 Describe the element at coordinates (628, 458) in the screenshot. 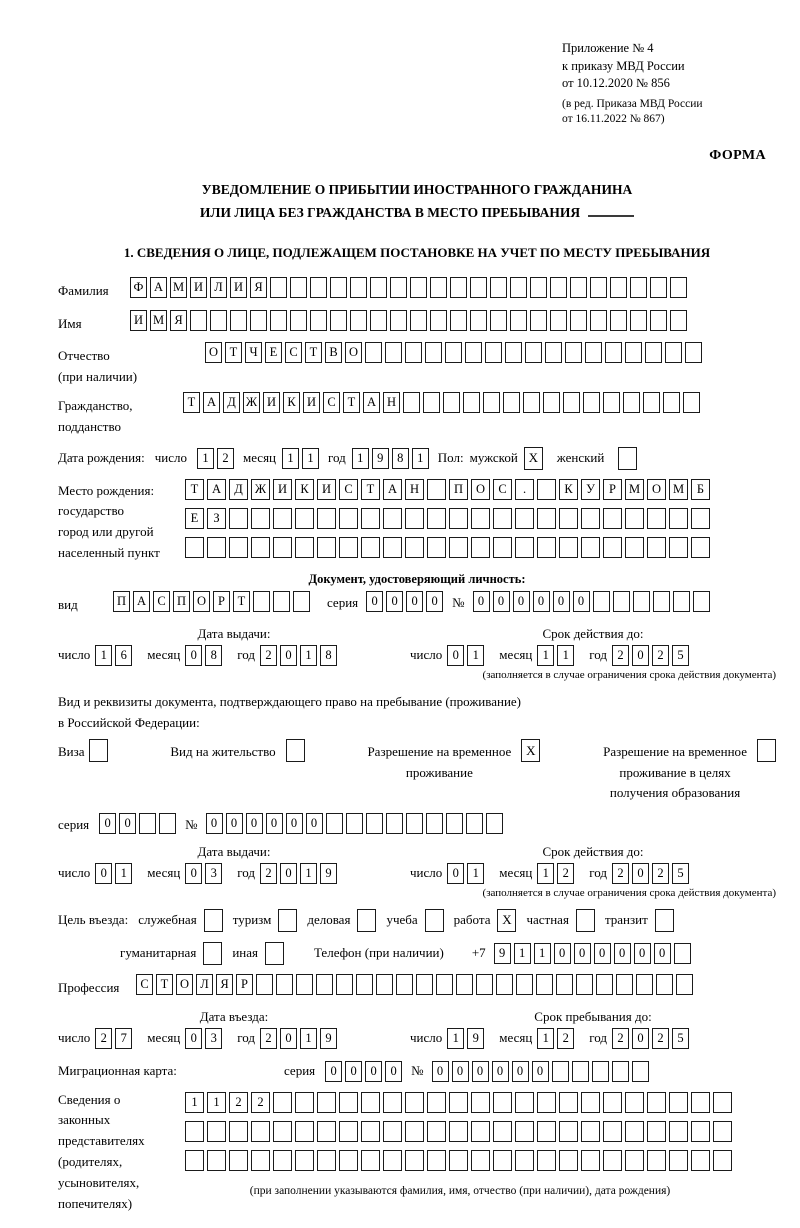

I see `sex-female-checkbox` at that location.